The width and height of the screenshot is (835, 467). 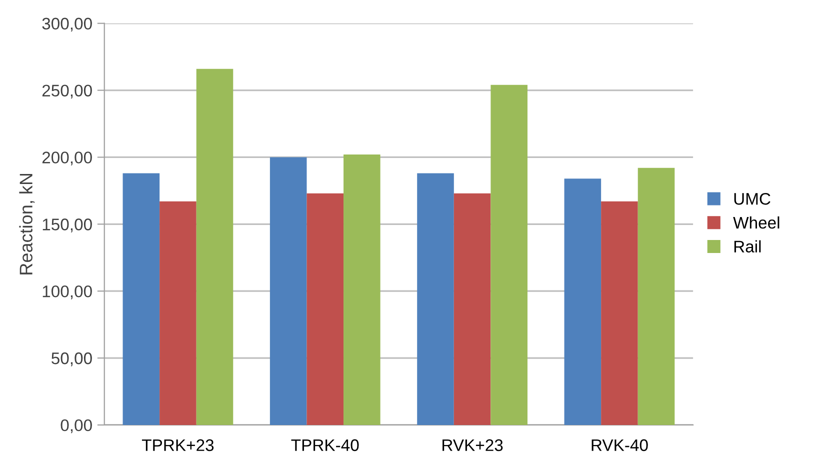 I want to click on y-tick-label: 300,00, so click(x=67, y=25).